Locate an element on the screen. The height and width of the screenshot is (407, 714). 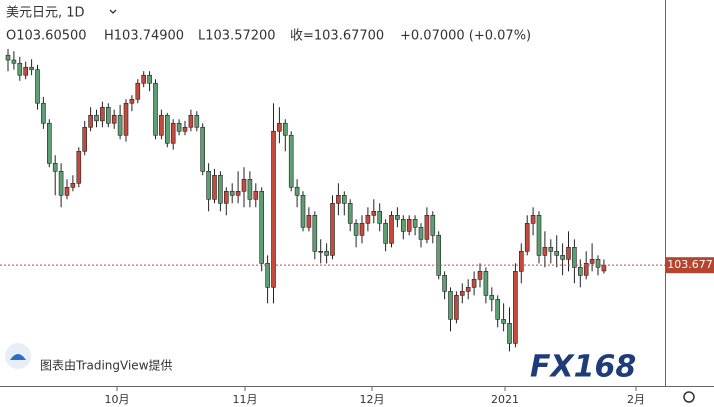
settings-icon is located at coordinates (689, 397).